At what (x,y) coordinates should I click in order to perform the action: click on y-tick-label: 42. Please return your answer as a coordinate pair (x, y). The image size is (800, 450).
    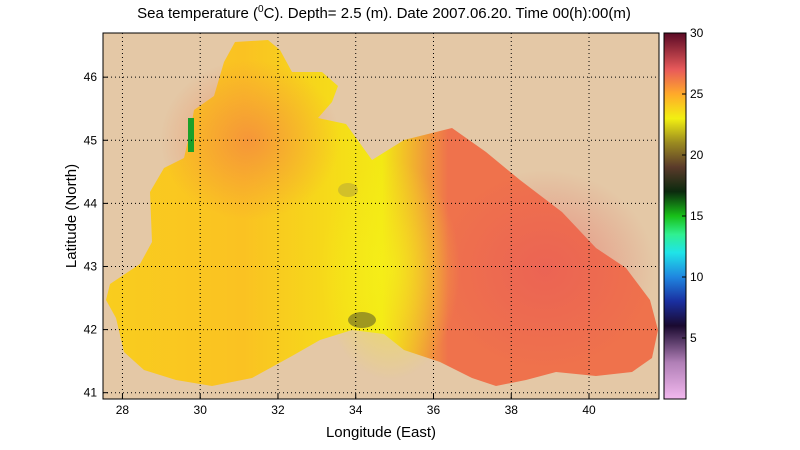
    Looking at the image, I should click on (91, 330).